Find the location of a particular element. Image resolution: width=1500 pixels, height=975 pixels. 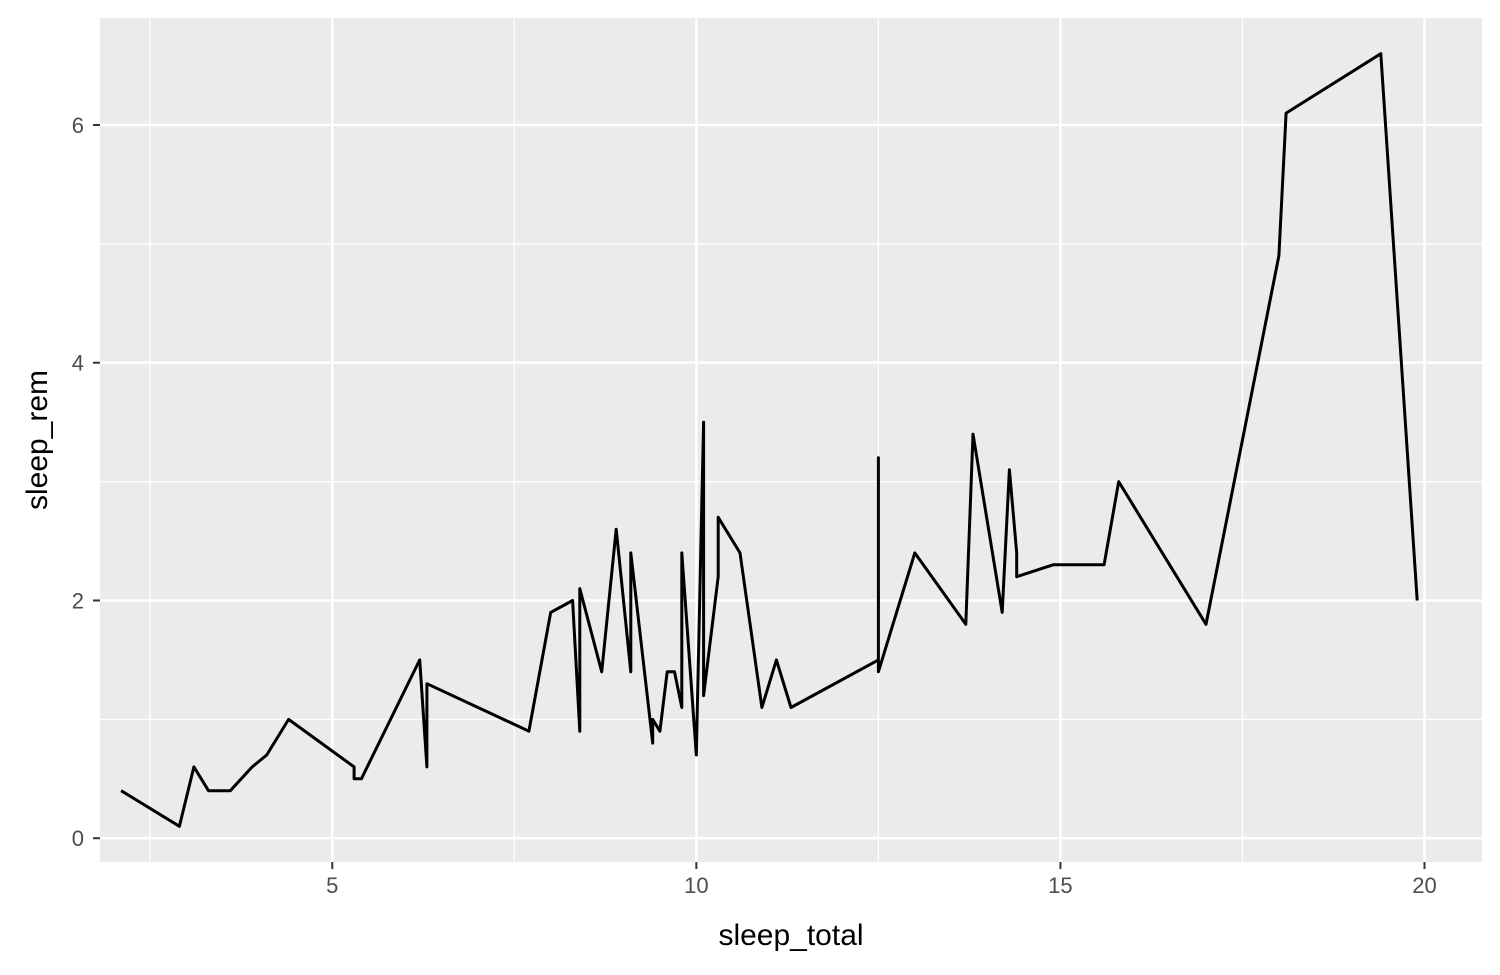

x-axis: 5 10 15 20 is located at coordinates (881, 880).